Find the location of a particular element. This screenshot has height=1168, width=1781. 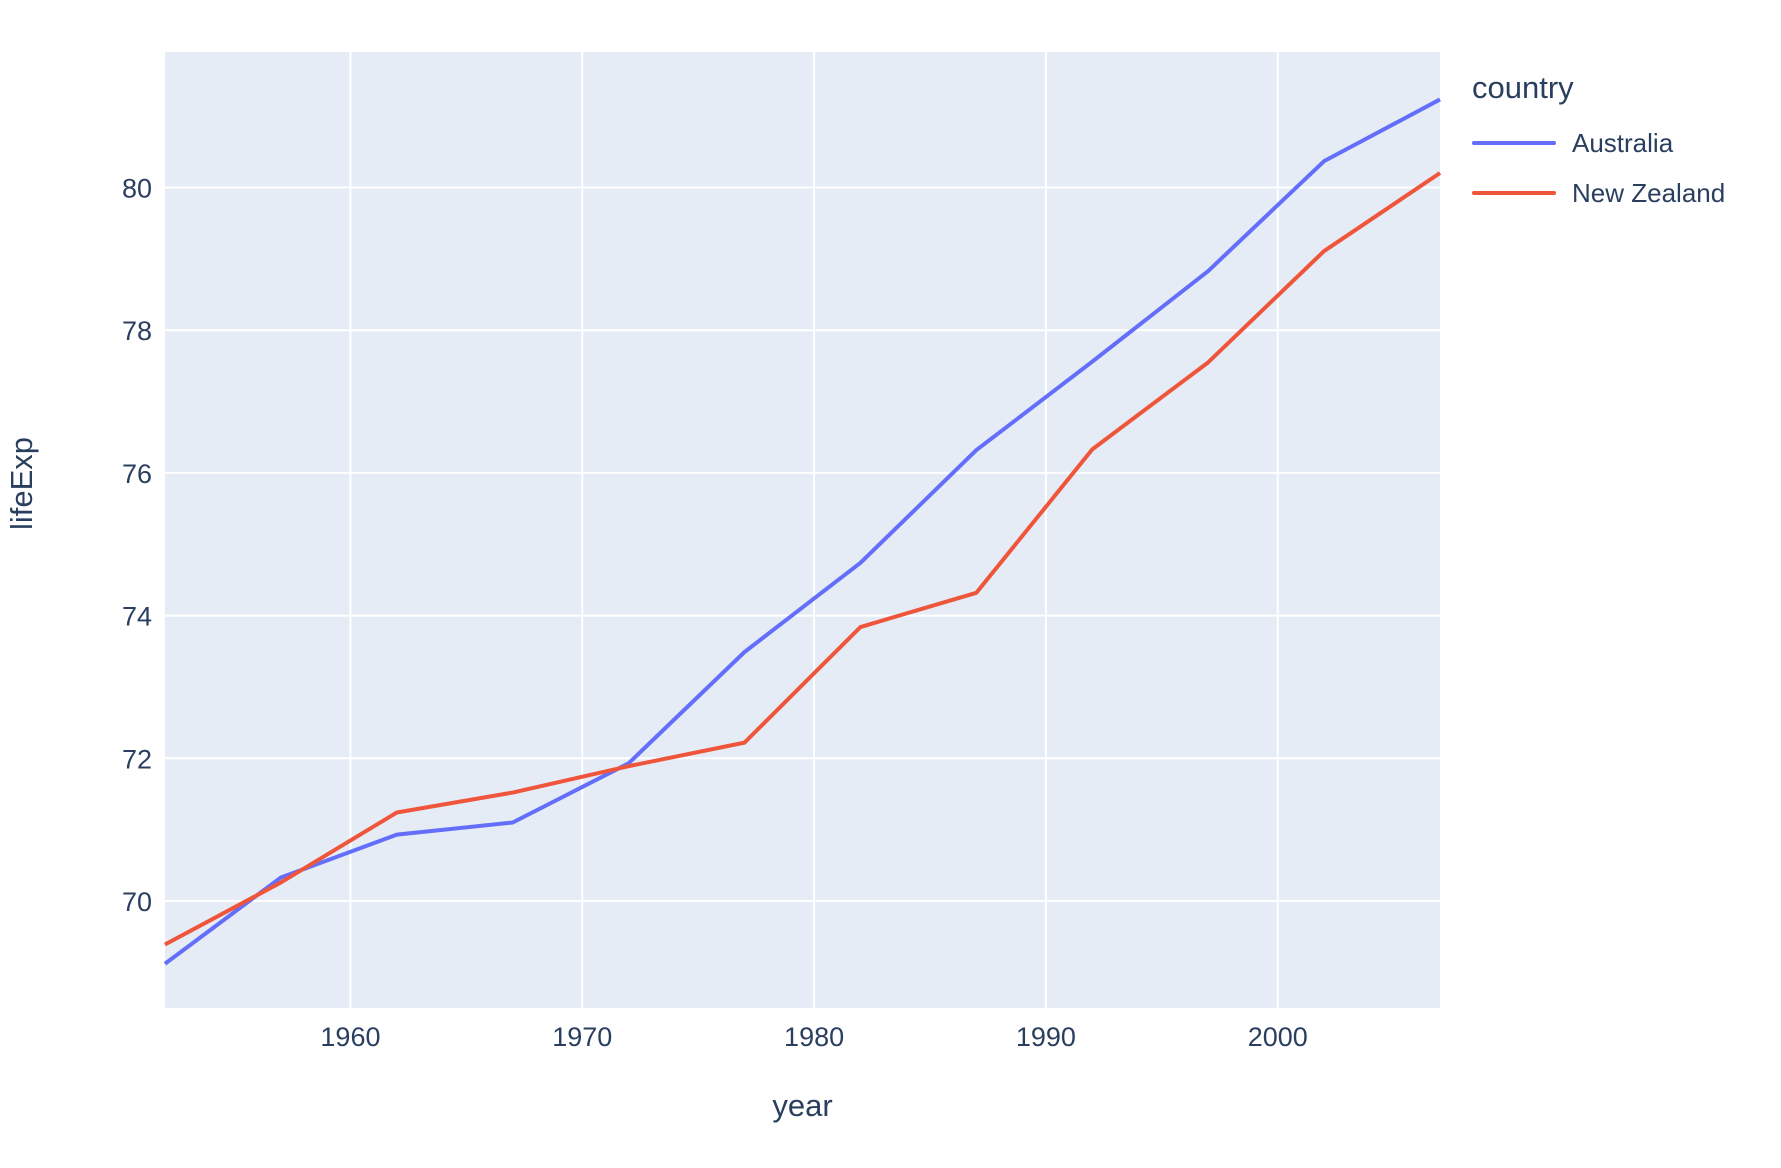

y-tick-label: 72 is located at coordinates (137, 759).